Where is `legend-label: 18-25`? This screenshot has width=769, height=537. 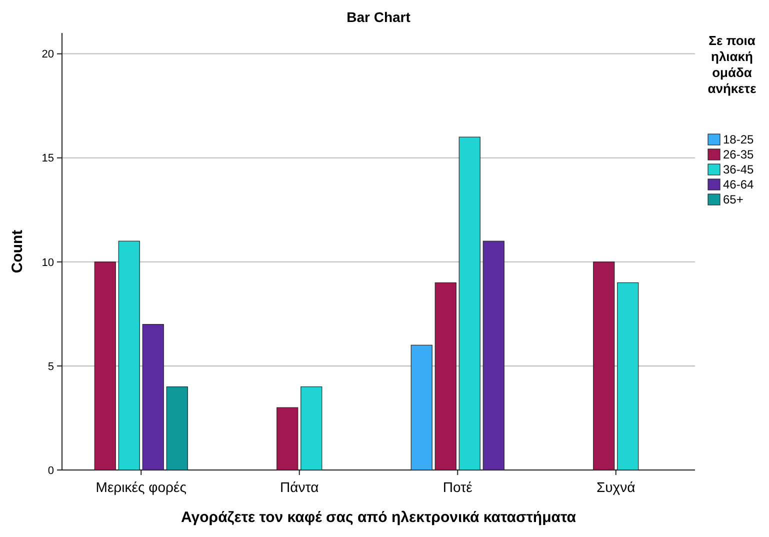 legend-label: 18-25 is located at coordinates (738, 139).